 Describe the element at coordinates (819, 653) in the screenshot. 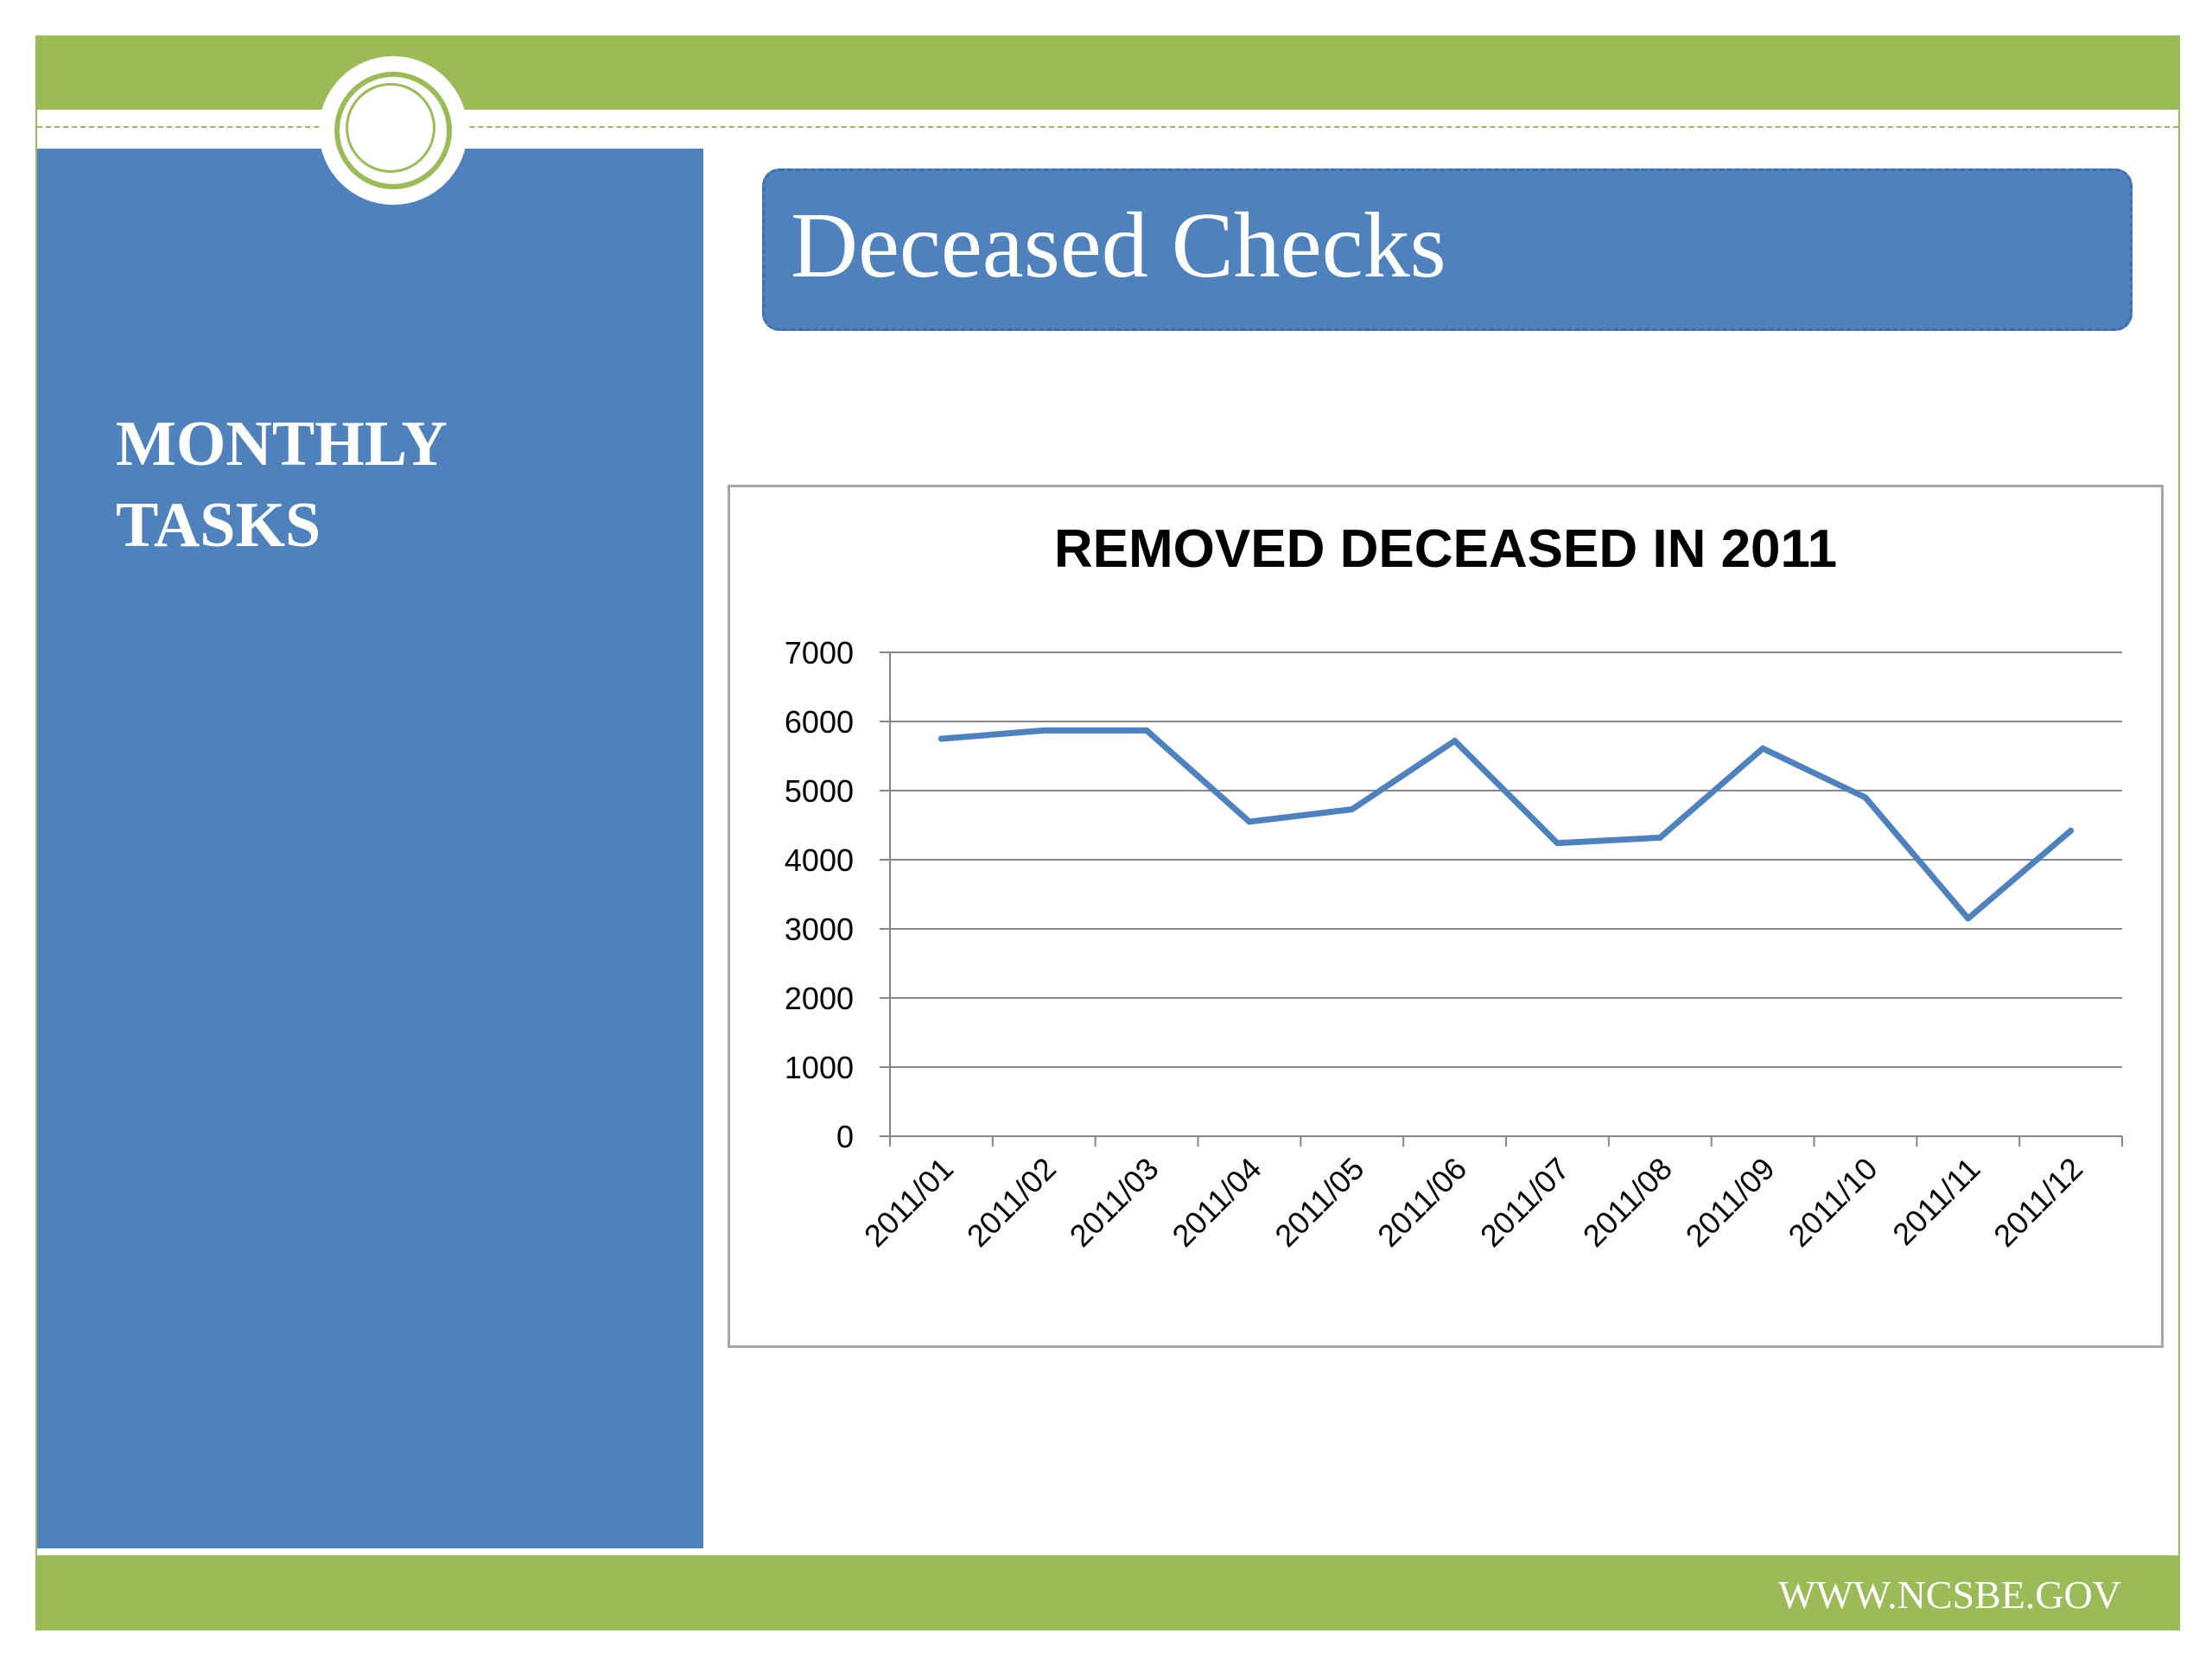

I see `y-tick-label: 7000` at that location.